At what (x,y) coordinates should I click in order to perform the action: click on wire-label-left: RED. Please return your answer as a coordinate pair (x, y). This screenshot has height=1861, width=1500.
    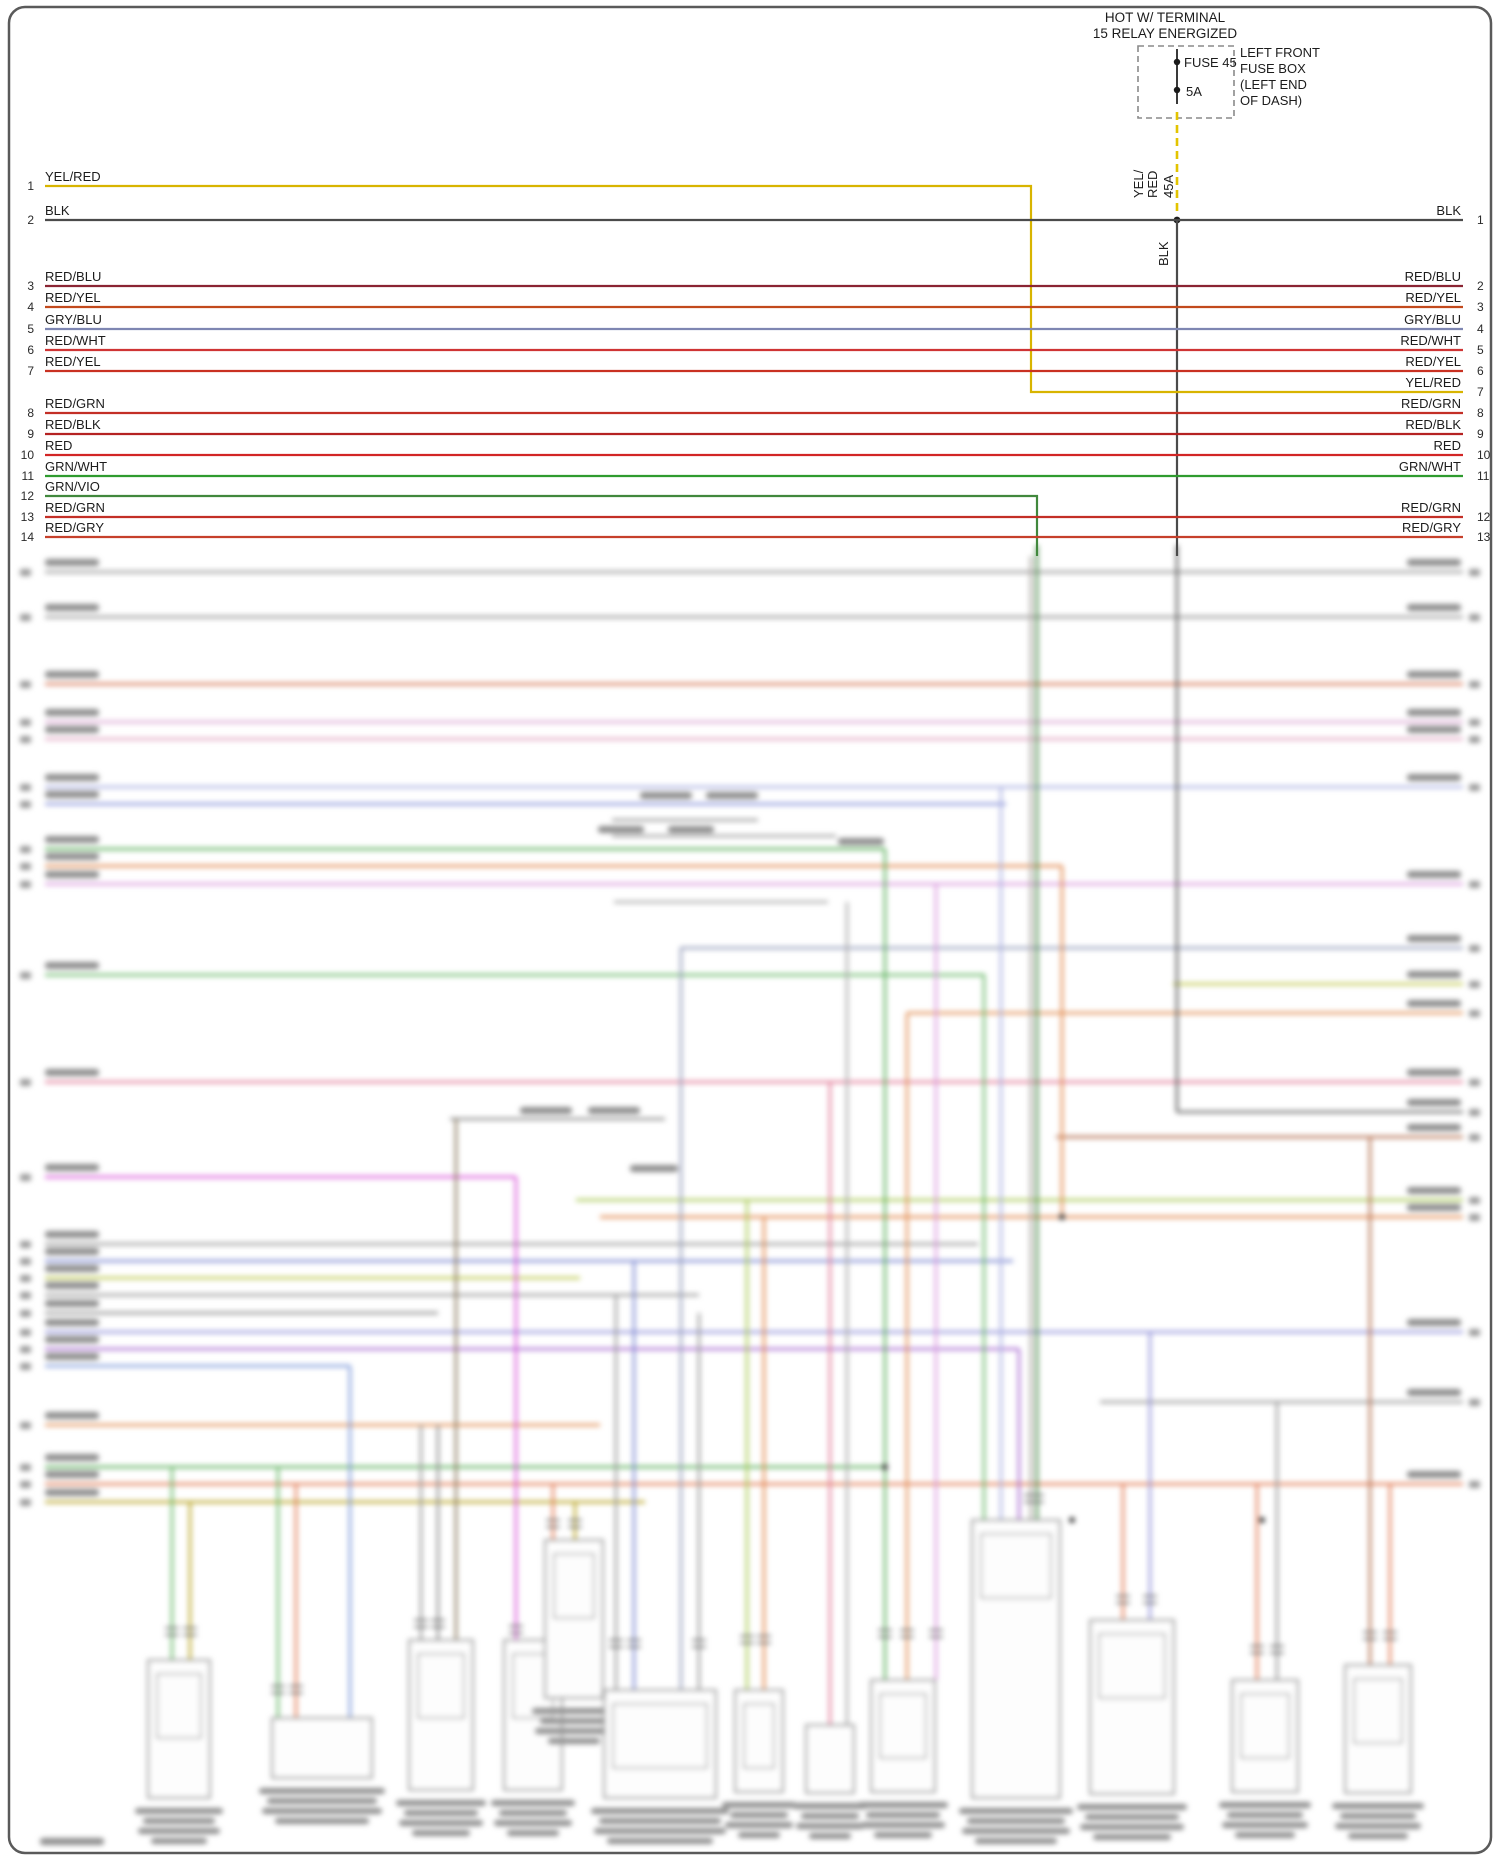
    Looking at the image, I should click on (58, 445).